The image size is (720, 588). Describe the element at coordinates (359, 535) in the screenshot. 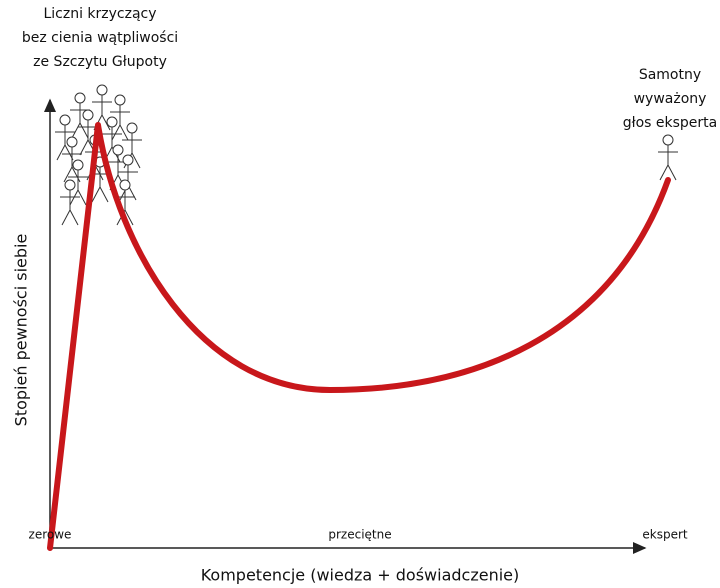

I see `x-label: przeciętne` at that location.